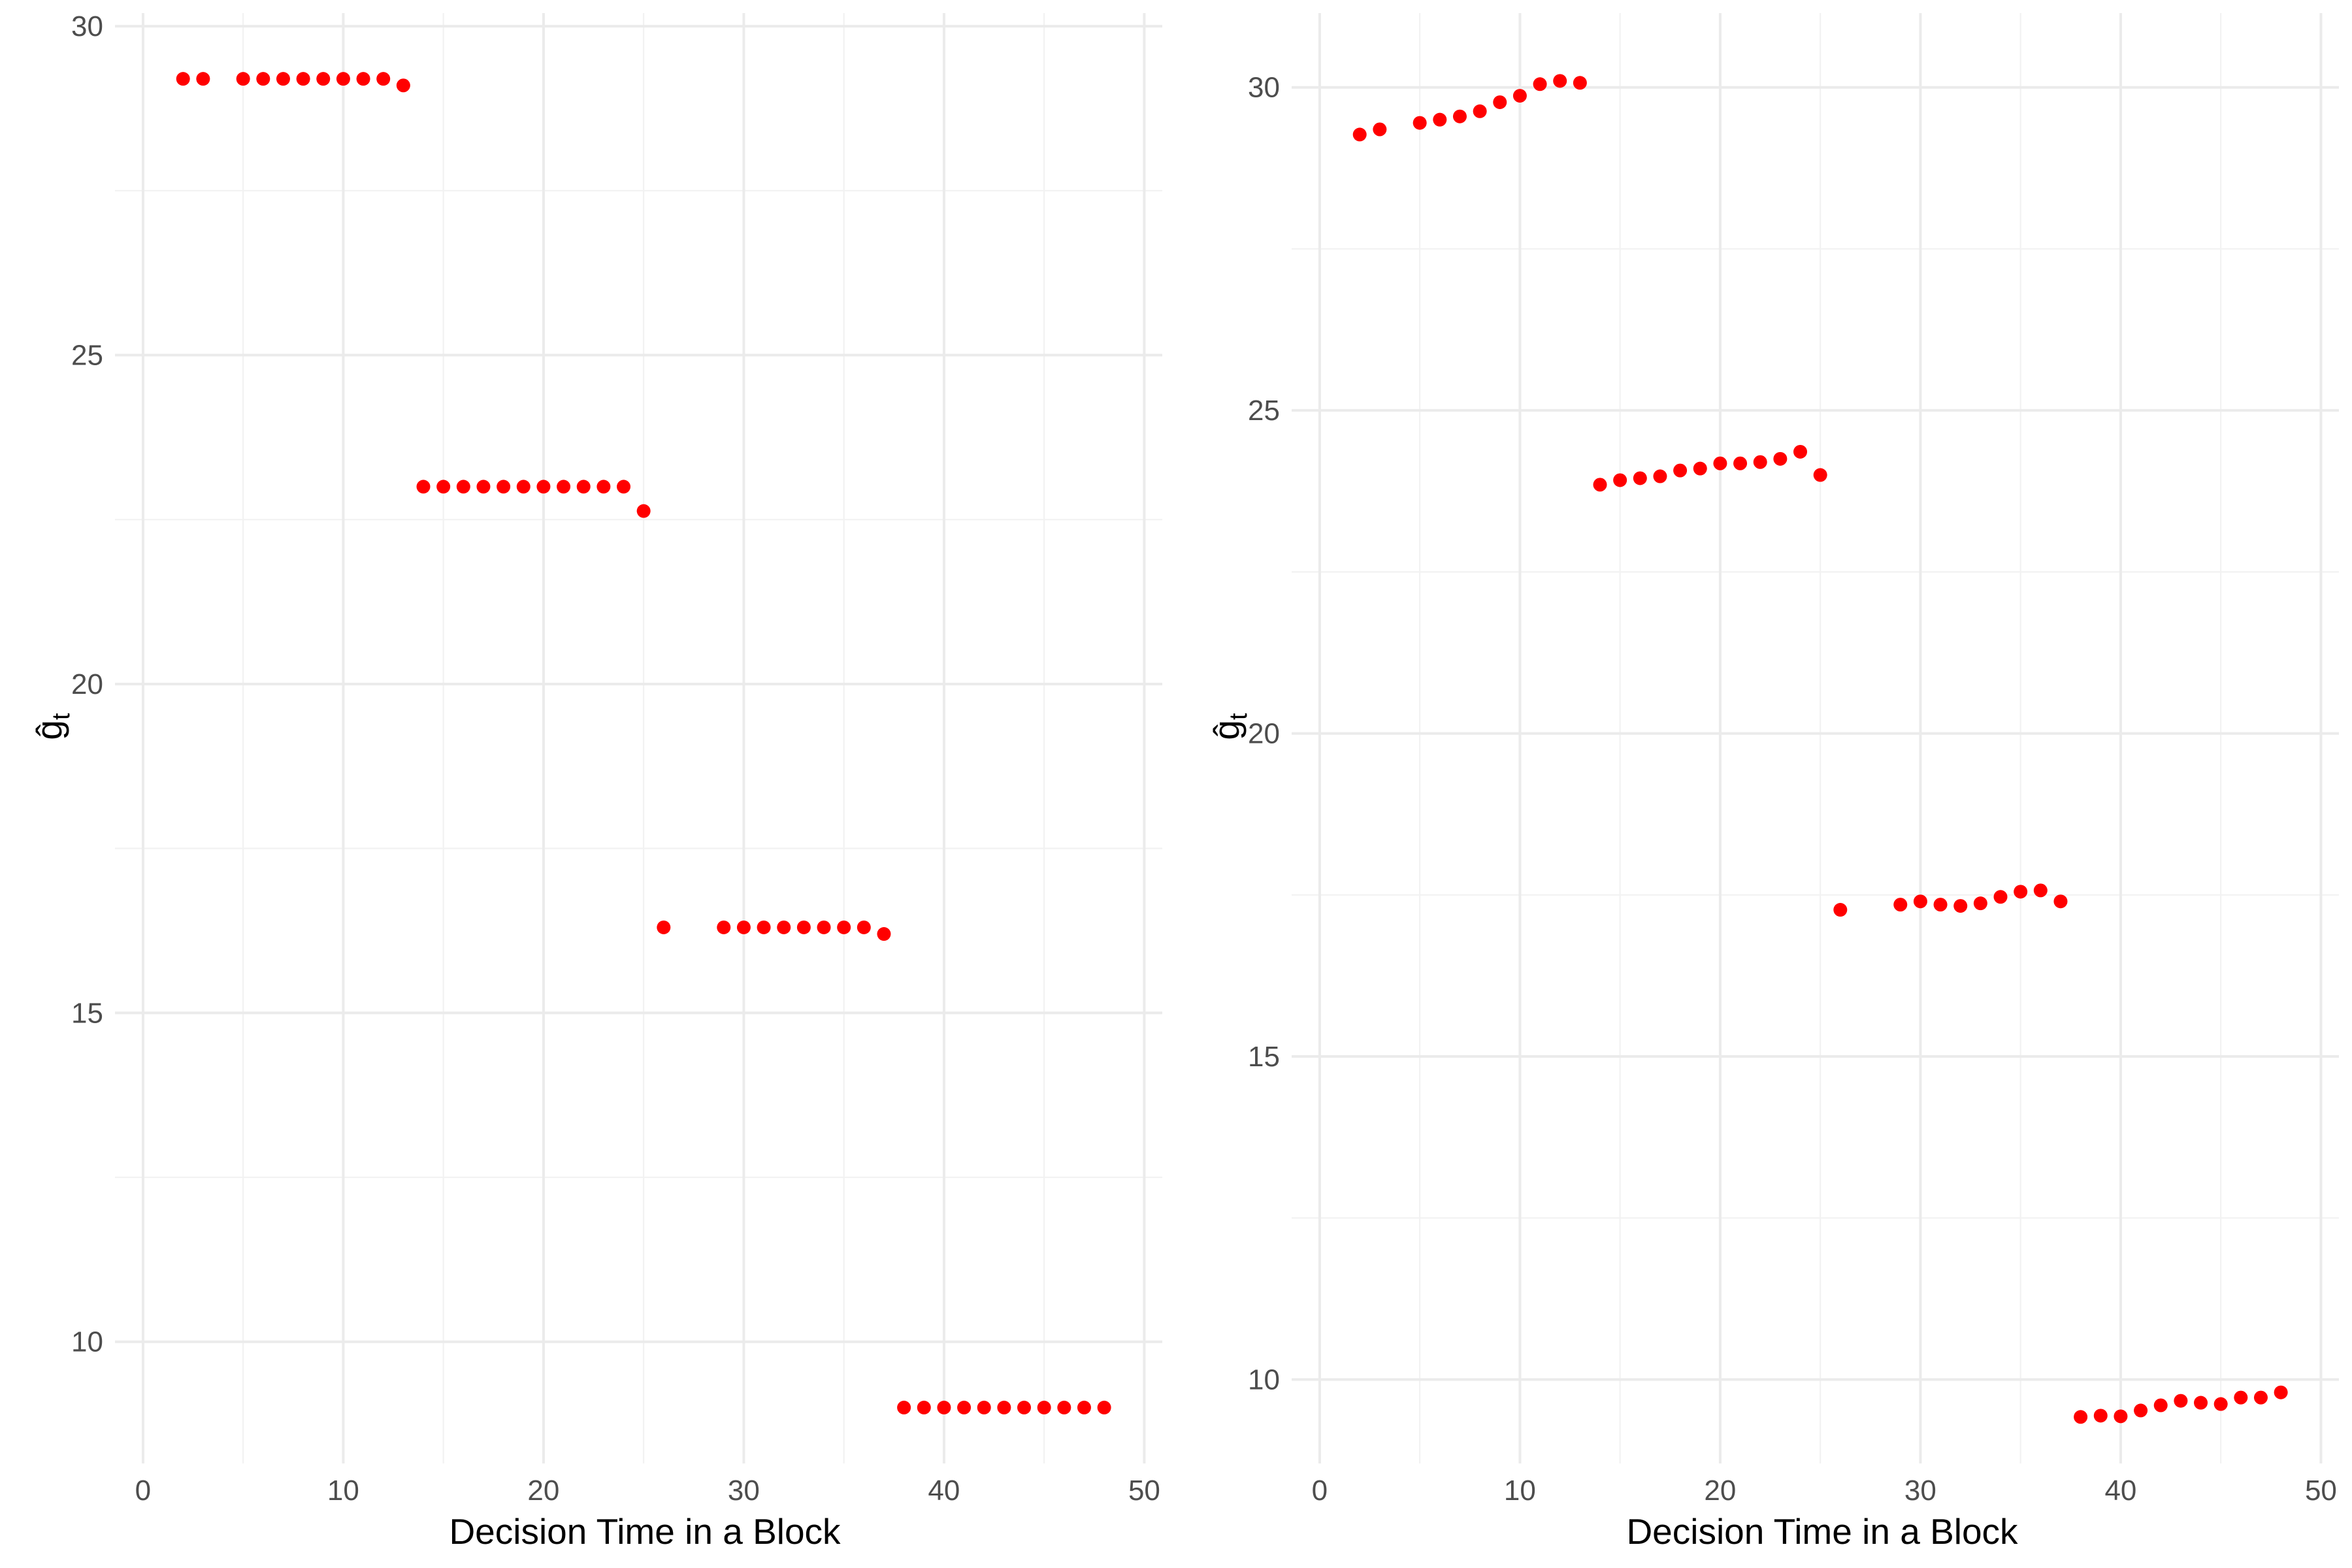 The image size is (2352, 1568). What do you see at coordinates (1822, 1531) in the screenshot?
I see `right-x-axis-title: Decision Time in a Block` at bounding box center [1822, 1531].